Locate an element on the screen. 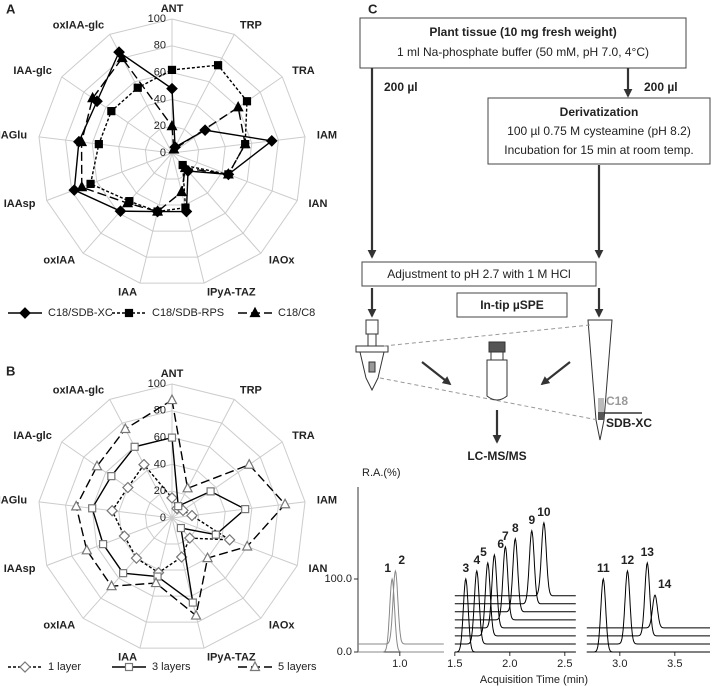 Image resolution: width=722 pixels, height=686 pixels. x-tick-label: 2.5 is located at coordinates (564, 664).